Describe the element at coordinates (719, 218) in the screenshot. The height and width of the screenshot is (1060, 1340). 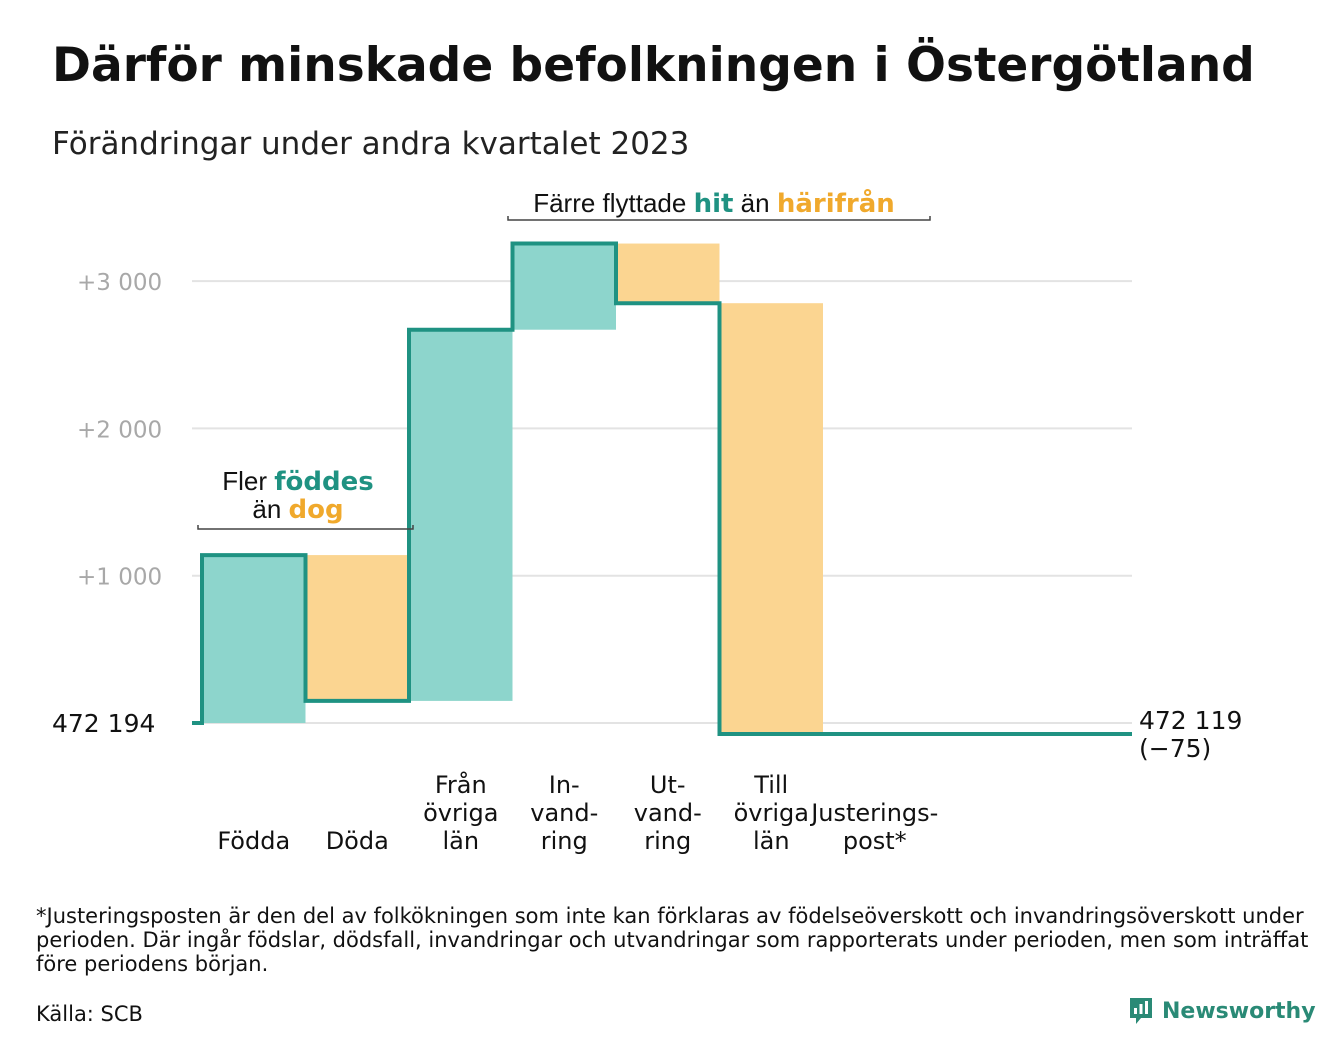
I see `bracket-migration` at that location.